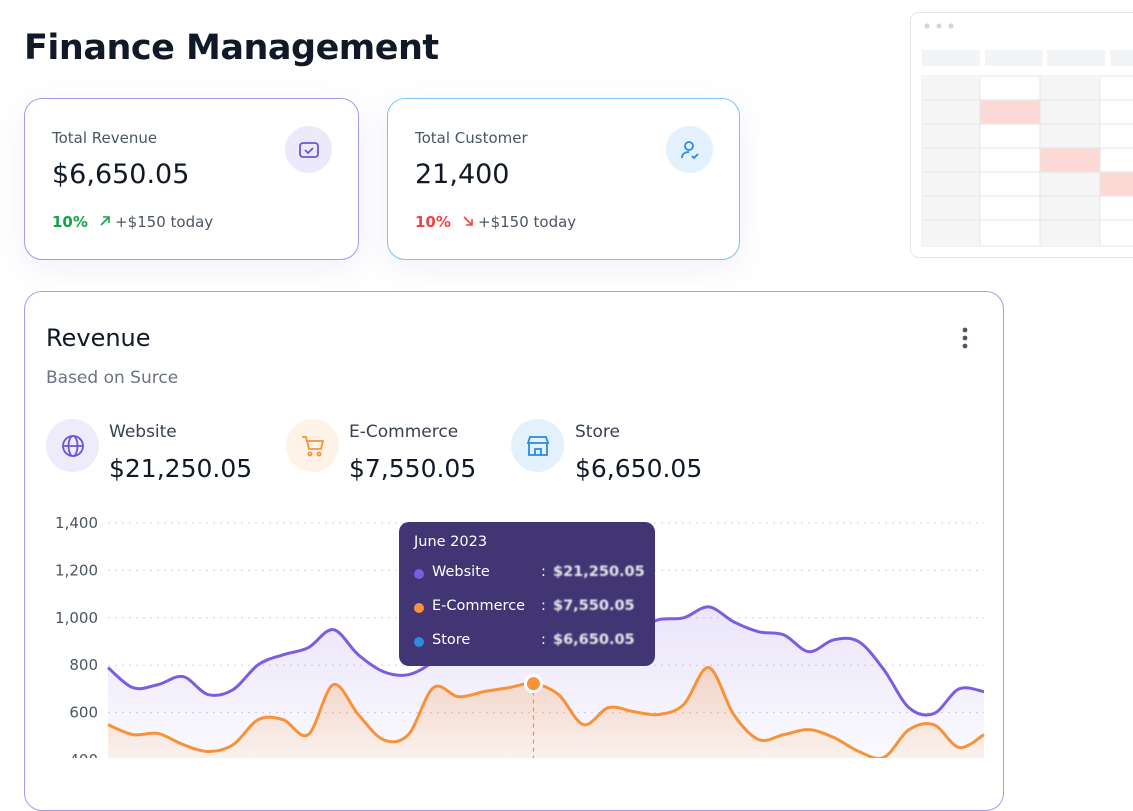 The width and height of the screenshot is (1133, 811). Describe the element at coordinates (599, 572) in the screenshot. I see `tooltip-value: $21,250.05` at that location.